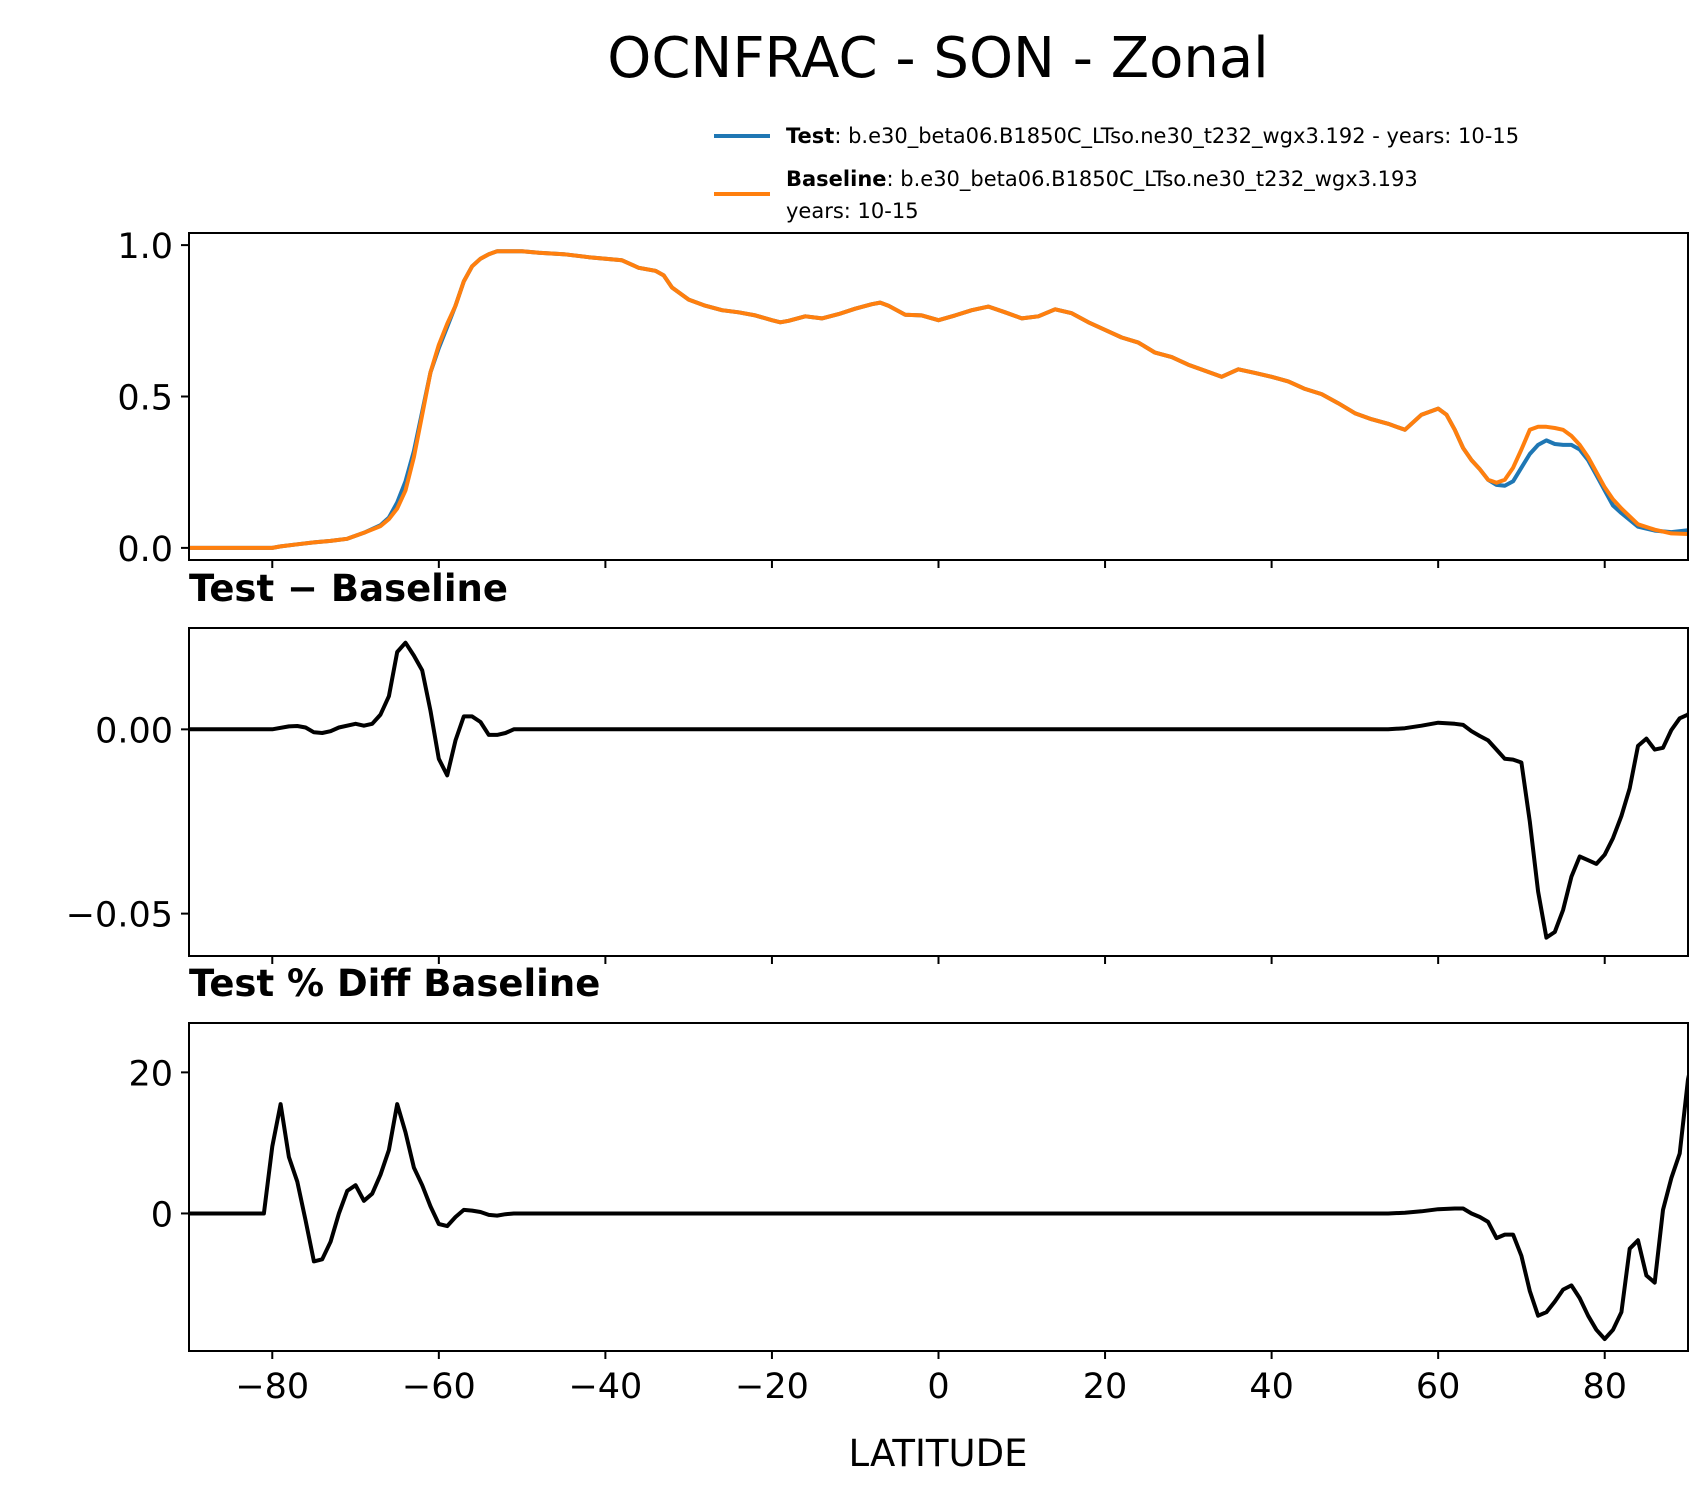  Describe the element at coordinates (158, 1144) in the screenshot. I see `y-ticks-bottom: 20 0` at that location.